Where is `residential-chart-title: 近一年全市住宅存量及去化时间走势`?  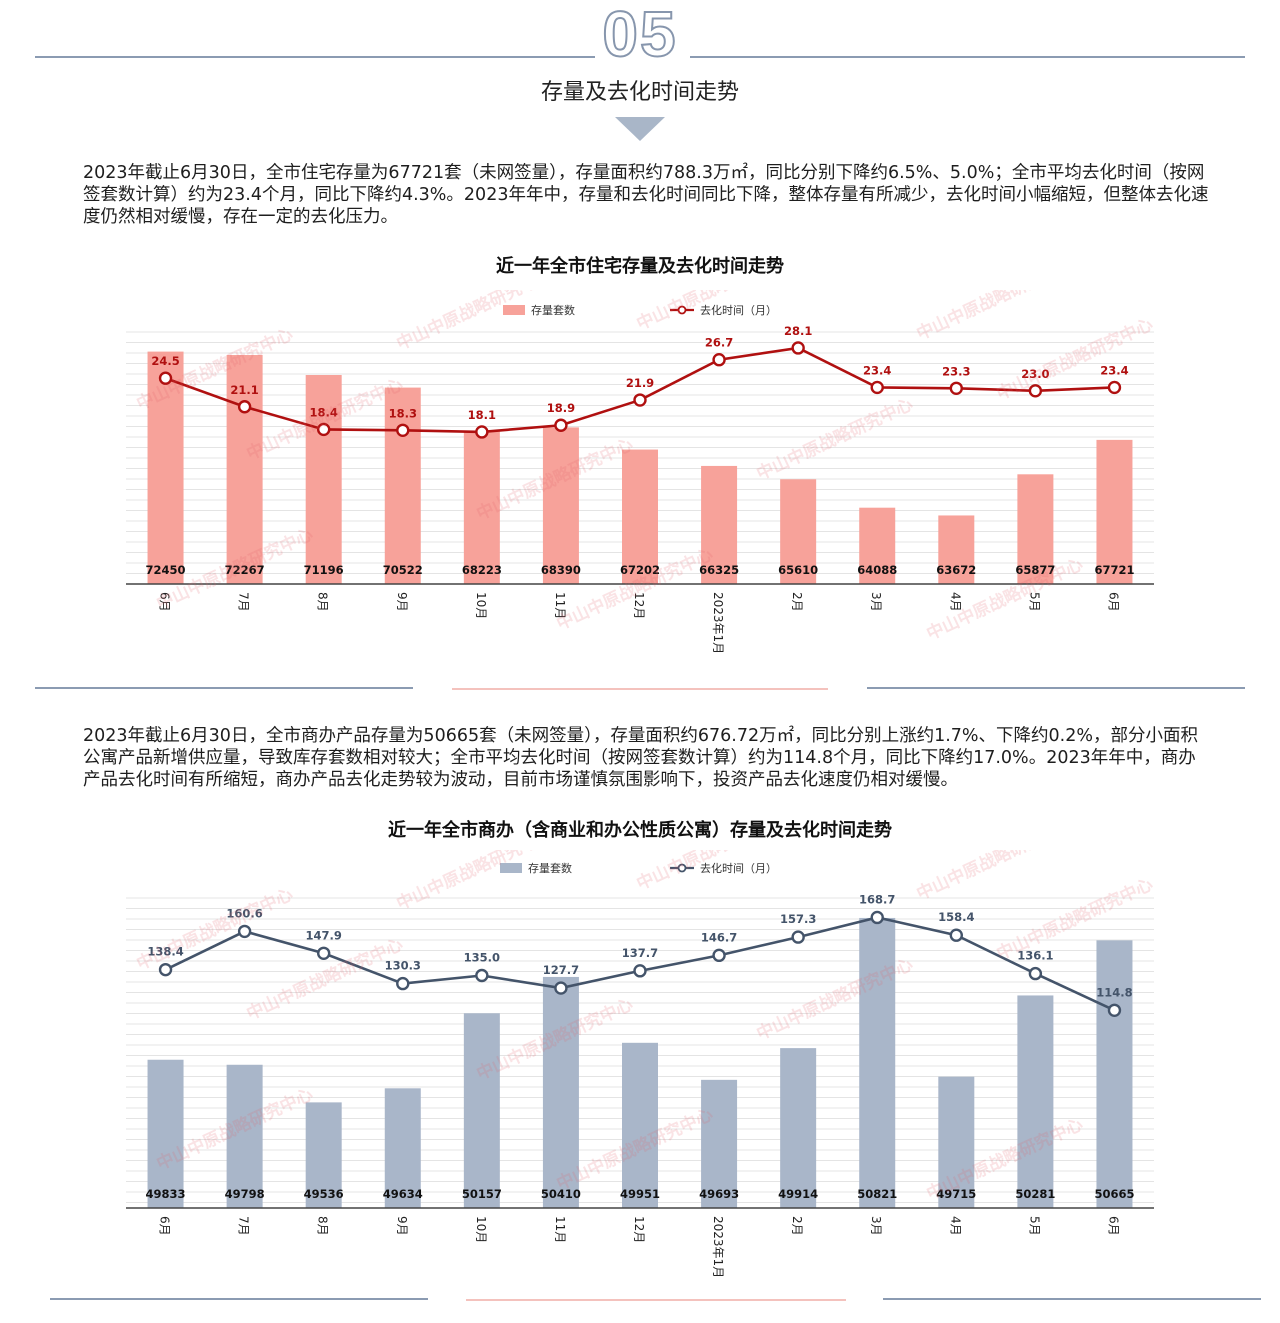
residential-chart-title: 近一年全市住宅存量及去化时间走势 is located at coordinates (640, 266).